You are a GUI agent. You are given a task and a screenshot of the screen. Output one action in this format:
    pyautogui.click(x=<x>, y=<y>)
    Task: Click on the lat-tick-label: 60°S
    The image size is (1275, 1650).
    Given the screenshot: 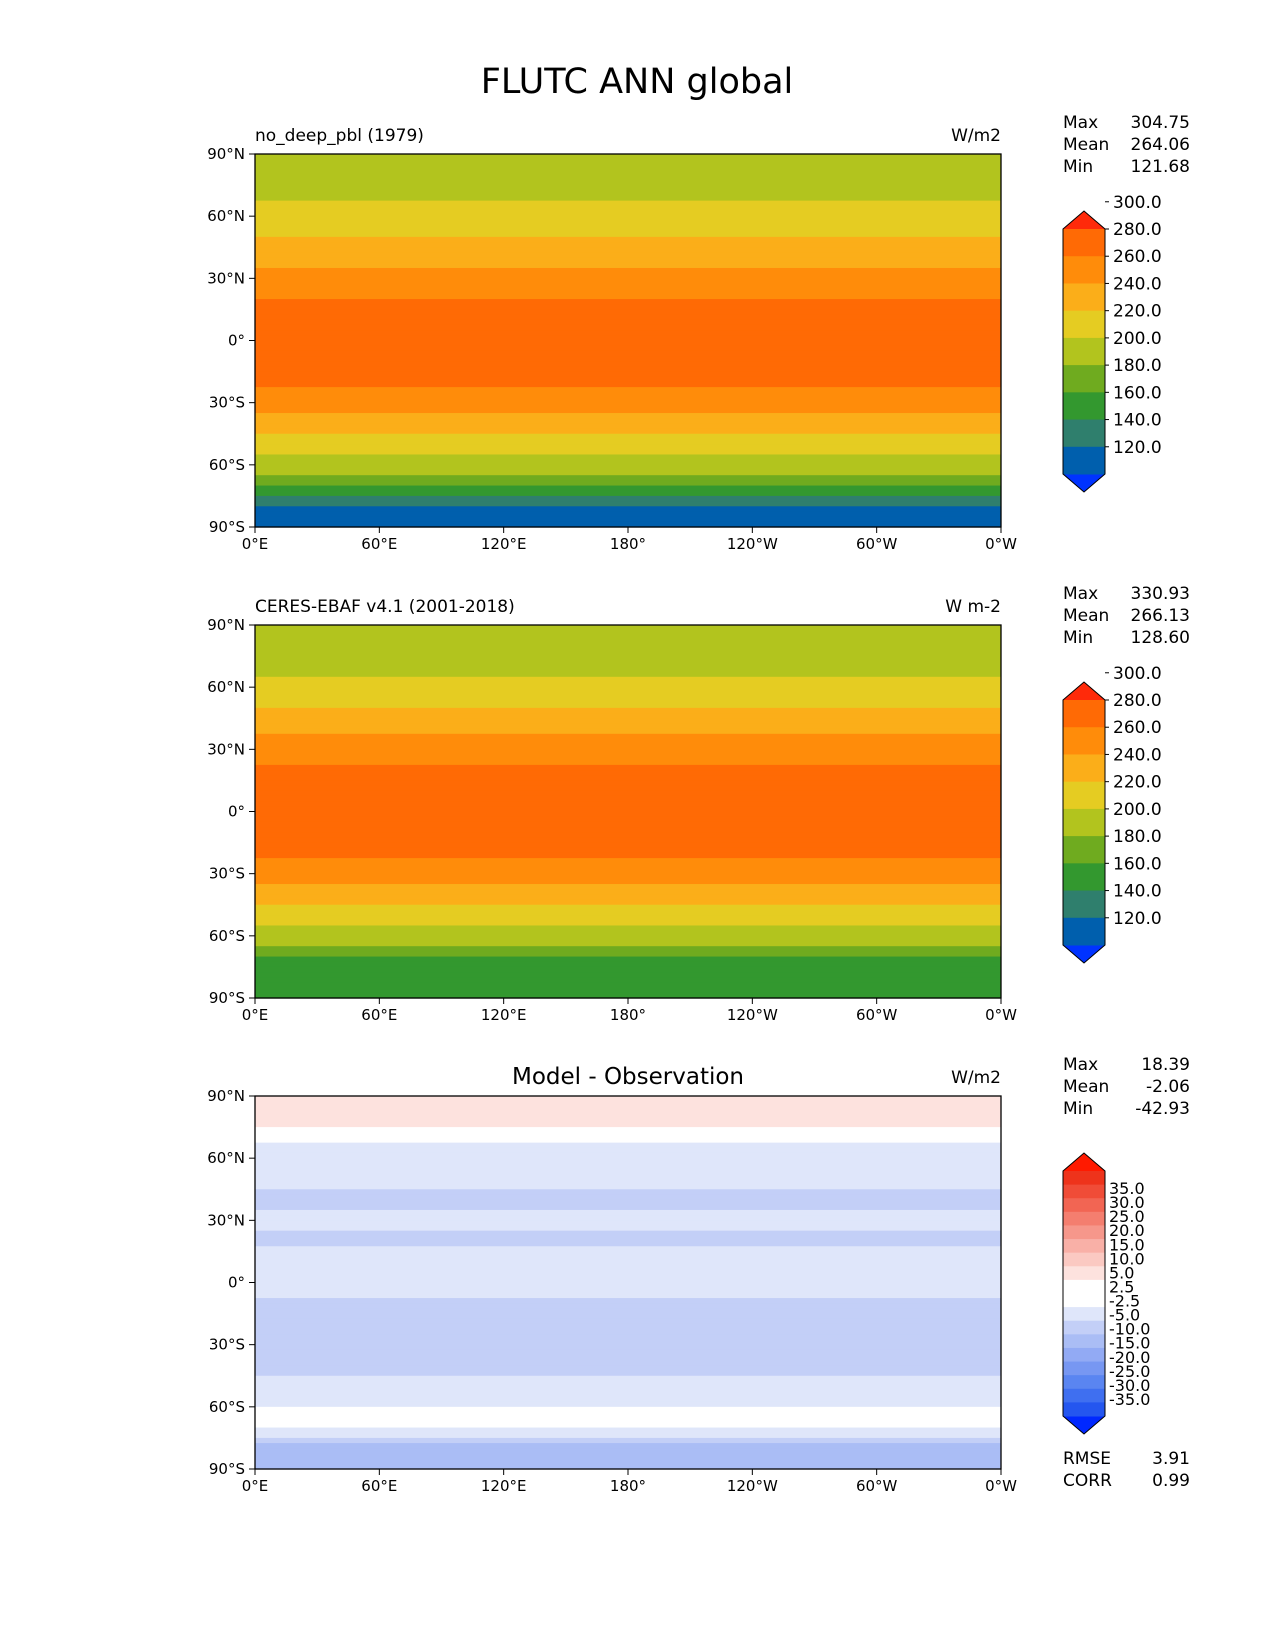 What is the action you would take?
    pyautogui.click(x=227, y=465)
    